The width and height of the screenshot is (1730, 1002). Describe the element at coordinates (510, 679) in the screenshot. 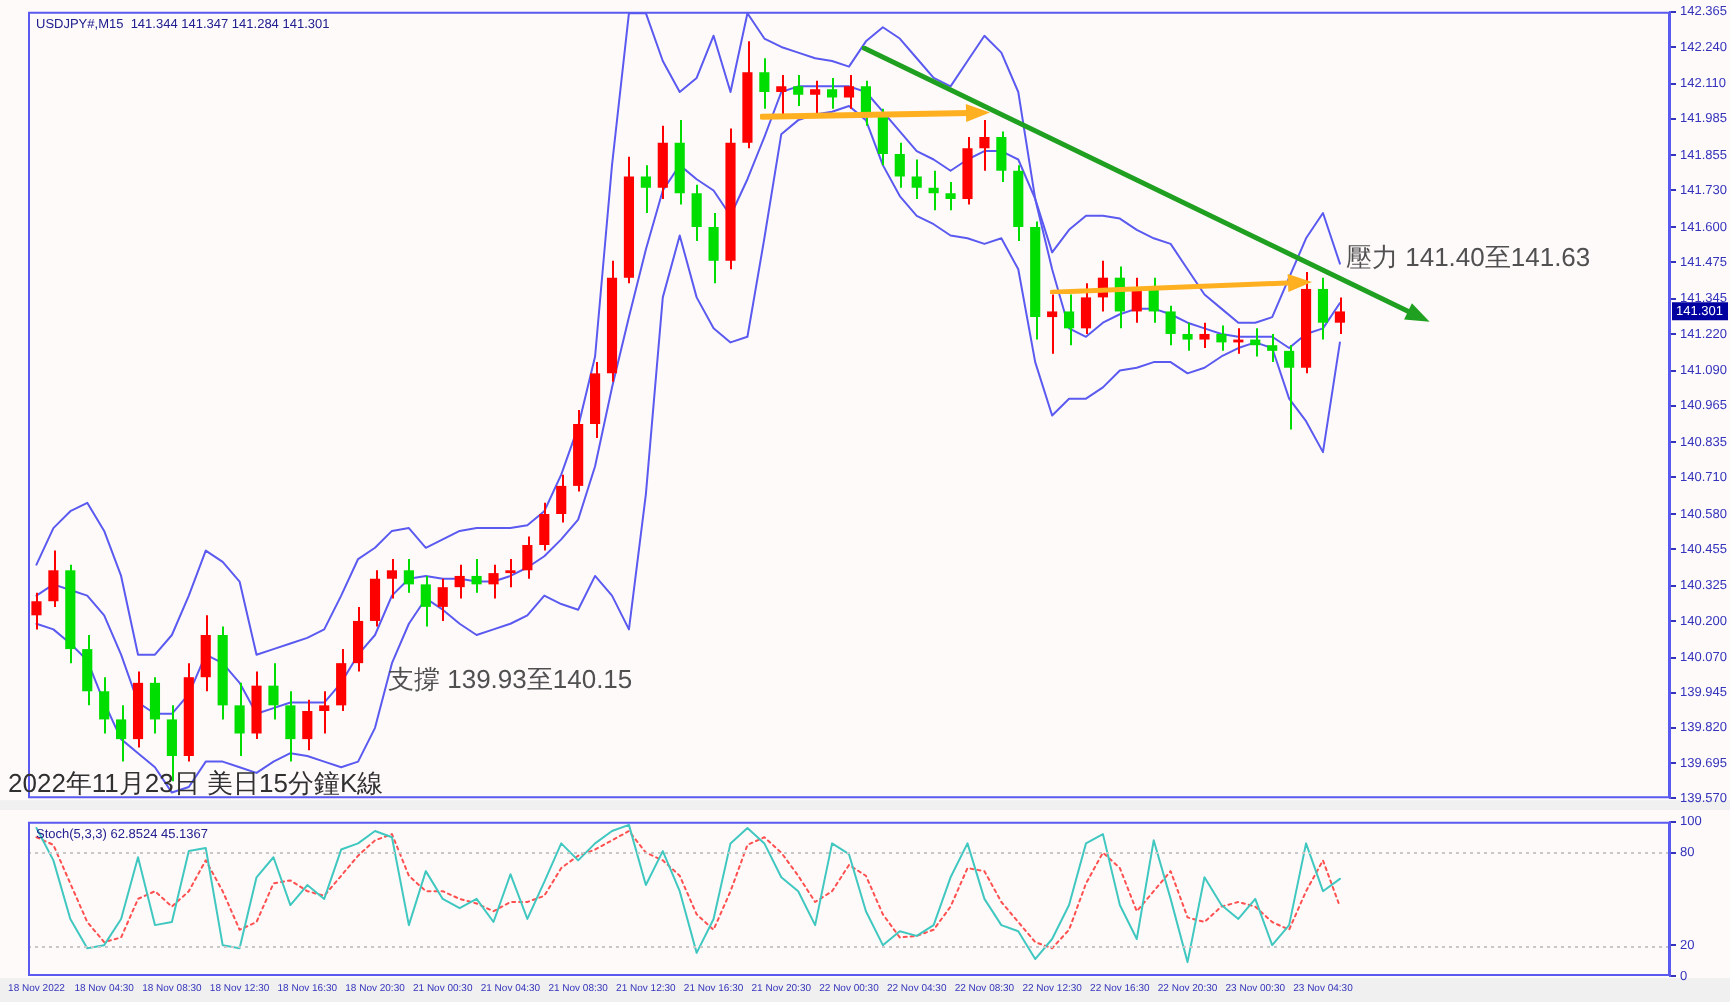

I see `annotation: 支撐 139.93至140.15` at that location.